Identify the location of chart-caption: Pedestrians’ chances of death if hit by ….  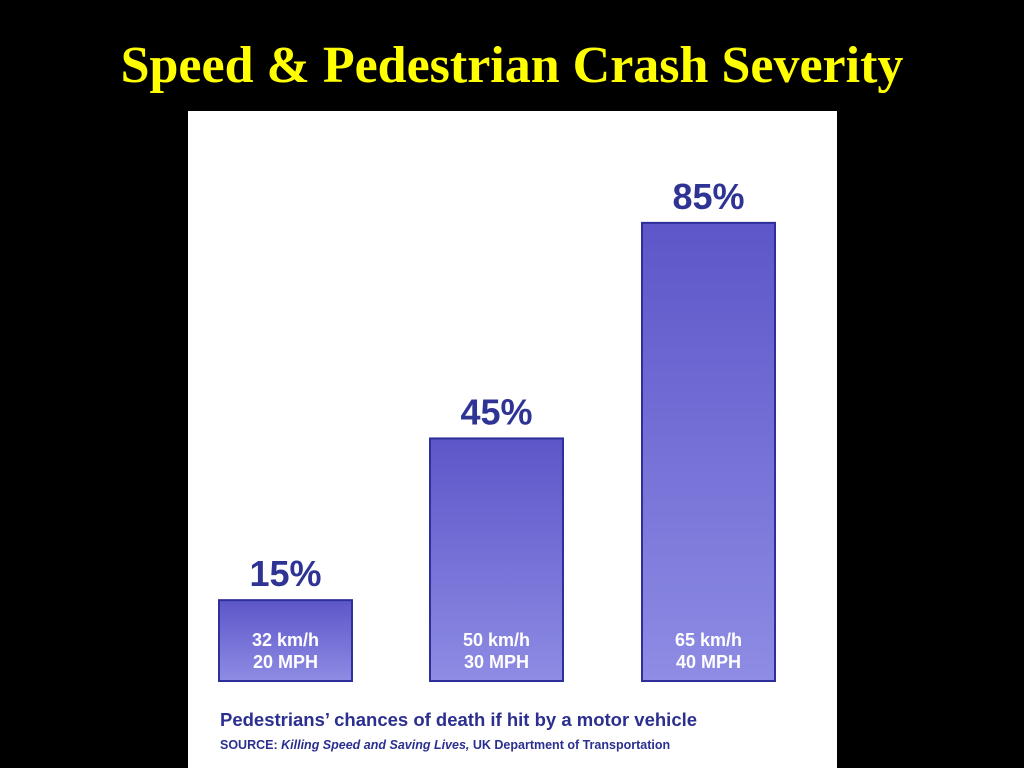
(459, 719).